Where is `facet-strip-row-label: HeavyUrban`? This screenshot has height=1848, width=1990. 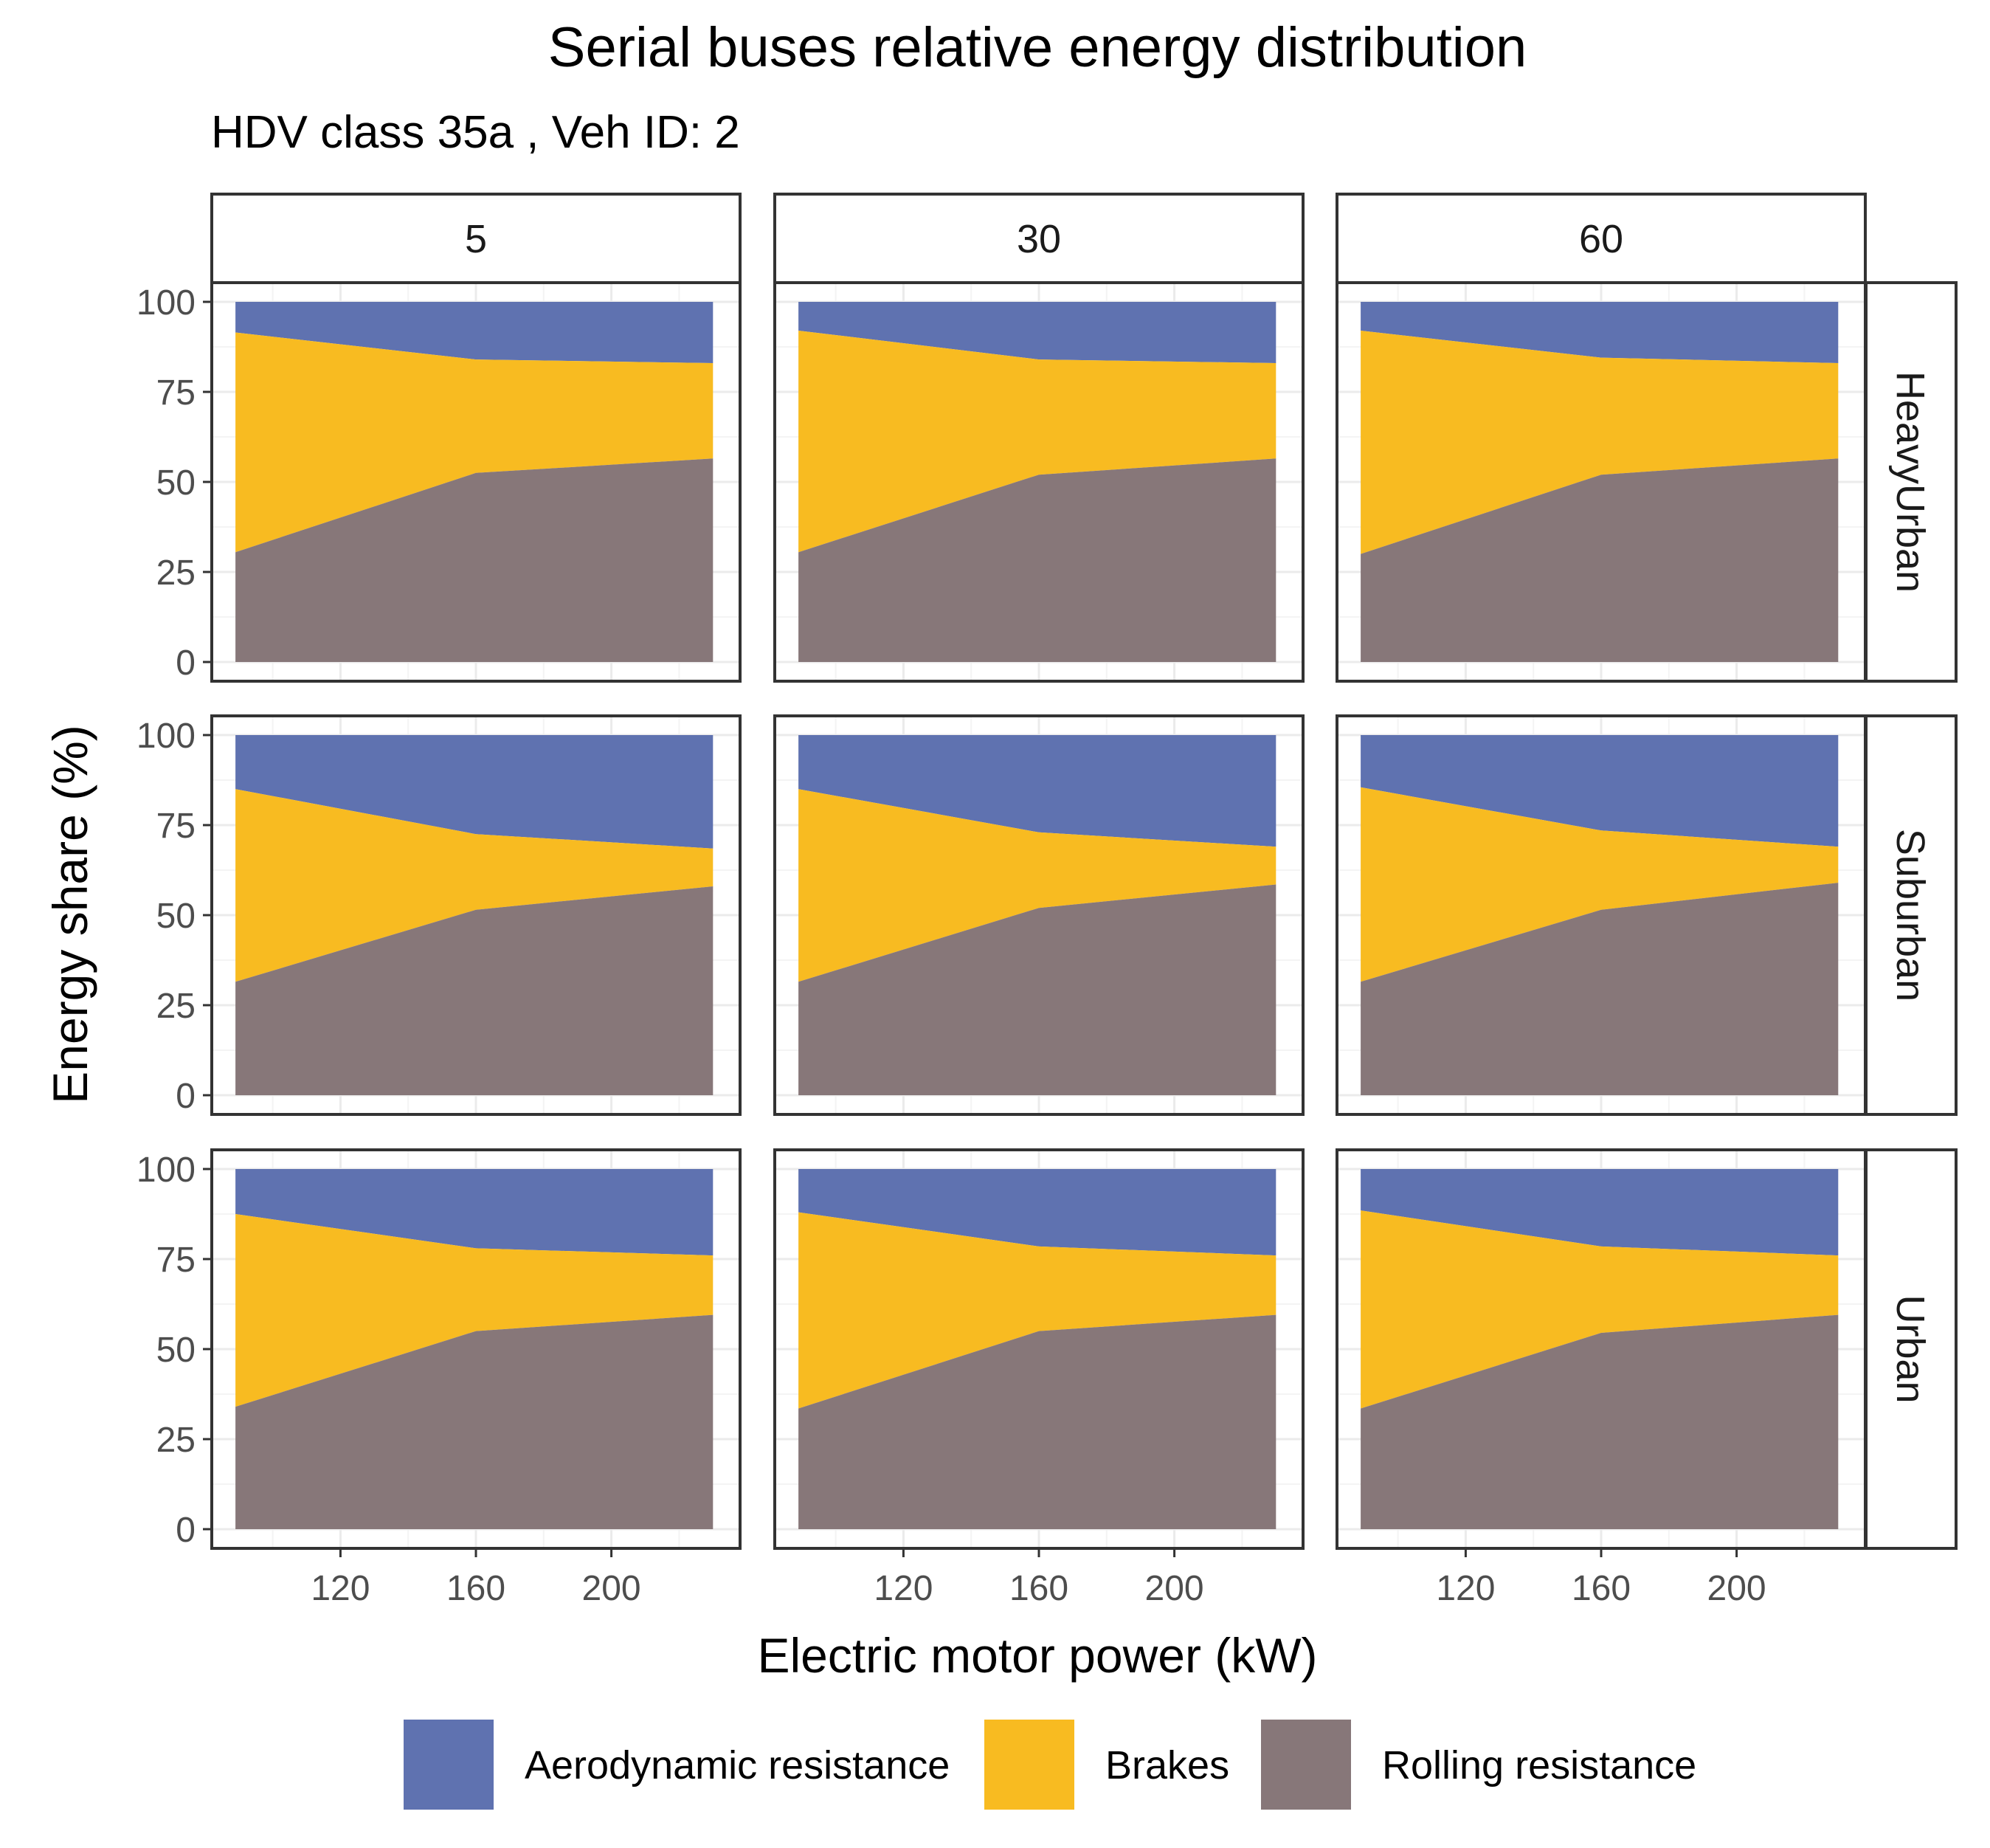
facet-strip-row-label: HeavyUrban is located at coordinates (1910, 482).